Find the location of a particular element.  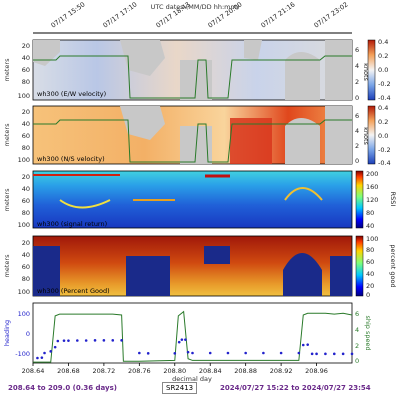

ship-speed-series is located at coordinates (193, 336).